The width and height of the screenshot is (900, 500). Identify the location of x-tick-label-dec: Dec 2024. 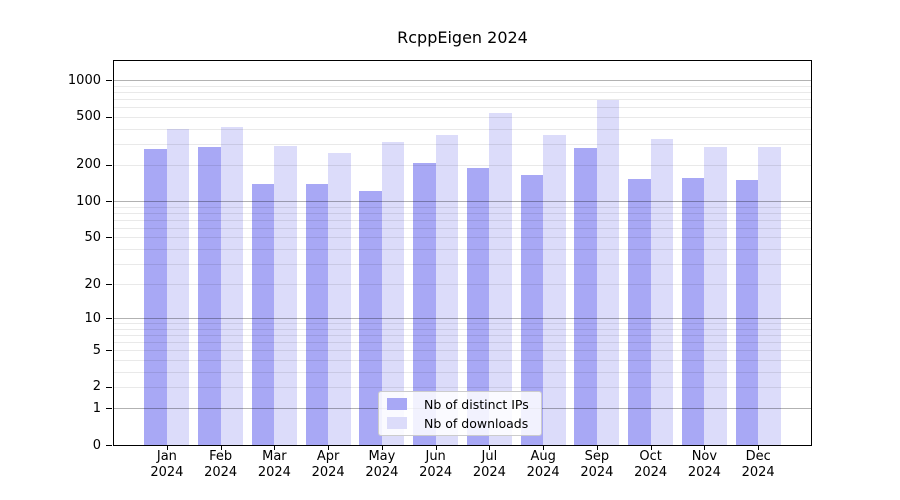
(758, 465).